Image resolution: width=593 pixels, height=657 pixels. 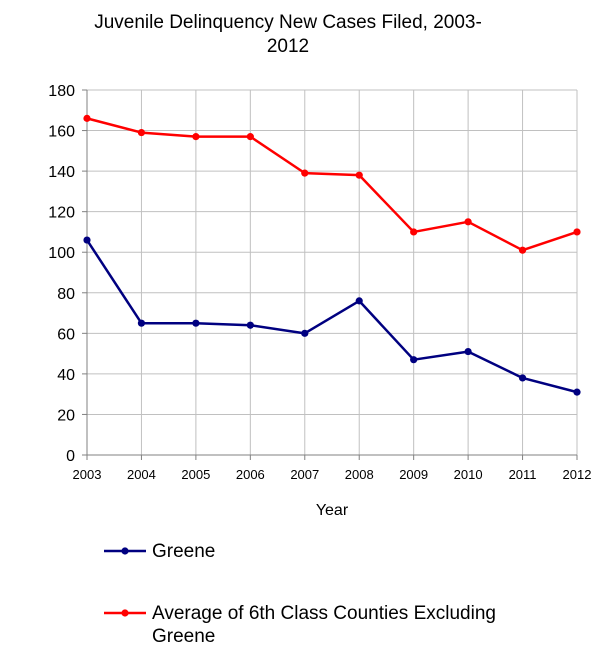 I want to click on y-tick-label: 0, so click(x=70, y=456).